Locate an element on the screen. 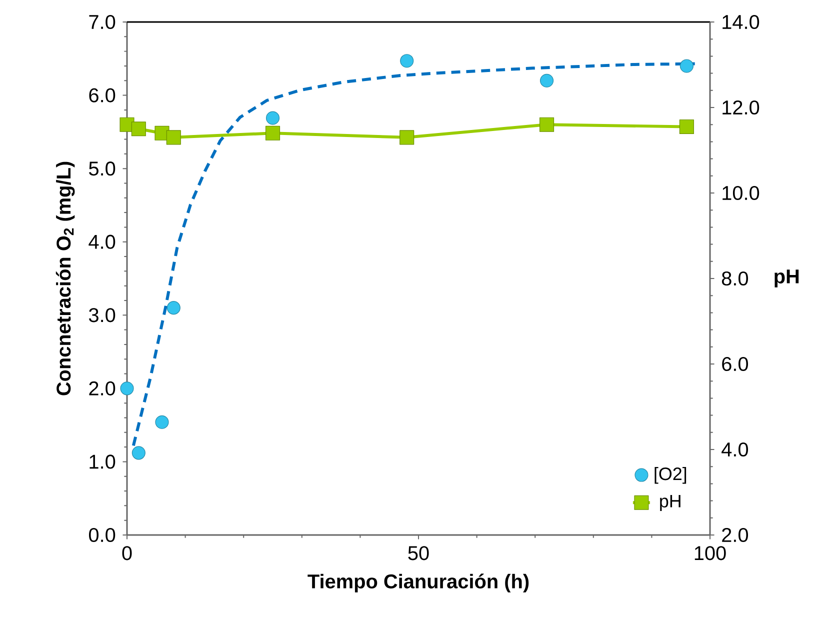 This screenshot has width=839, height=620. x-tick-label: 50 is located at coordinates (418, 553).